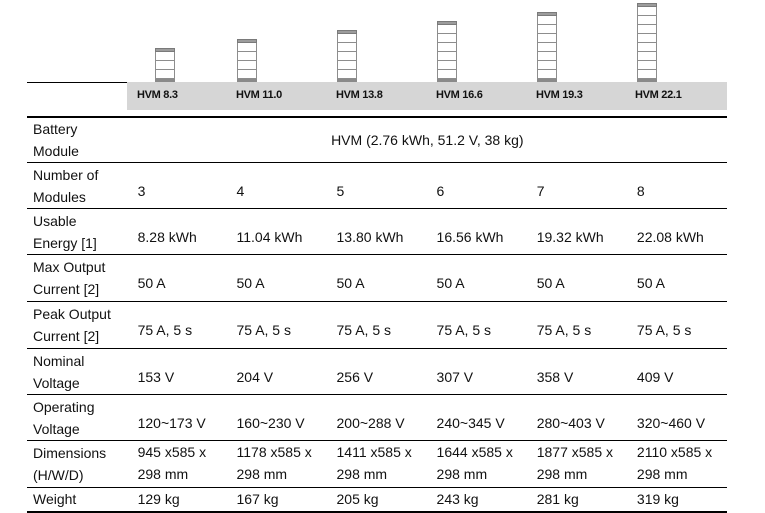  I want to click on model-name: HVM 11.0, so click(259, 95).